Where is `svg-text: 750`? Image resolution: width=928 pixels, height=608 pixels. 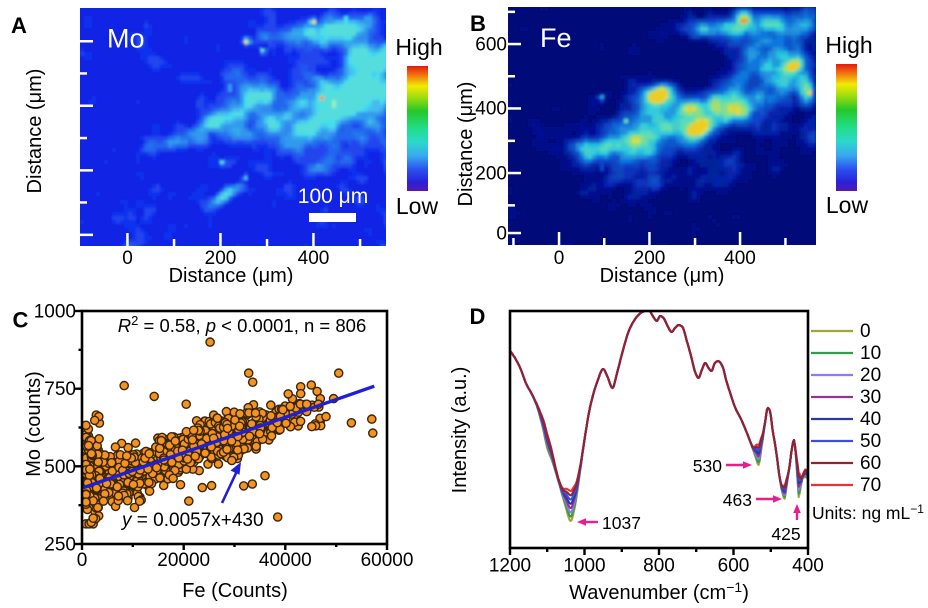 svg-text: 750 is located at coordinates (60, 389).